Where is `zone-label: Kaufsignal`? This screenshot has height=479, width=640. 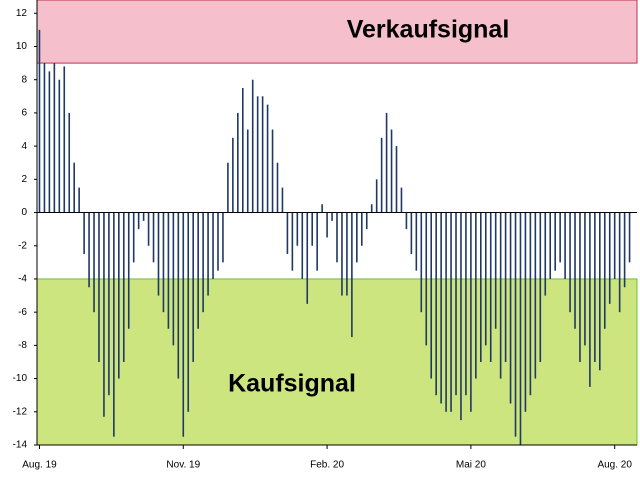 zone-label: Kaufsignal is located at coordinates (292, 384).